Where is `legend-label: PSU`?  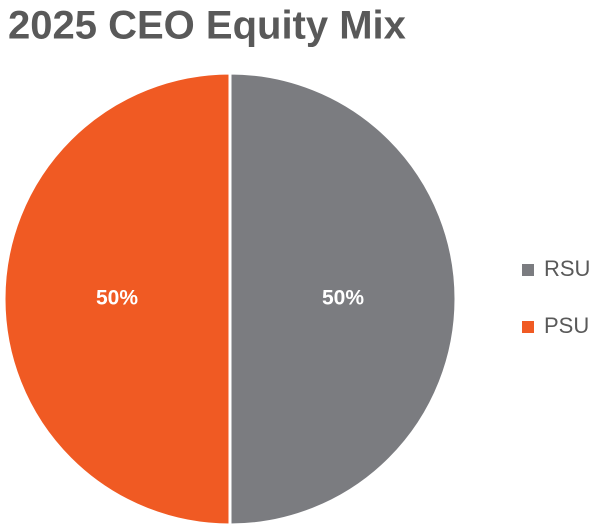 legend-label: PSU is located at coordinates (566, 325).